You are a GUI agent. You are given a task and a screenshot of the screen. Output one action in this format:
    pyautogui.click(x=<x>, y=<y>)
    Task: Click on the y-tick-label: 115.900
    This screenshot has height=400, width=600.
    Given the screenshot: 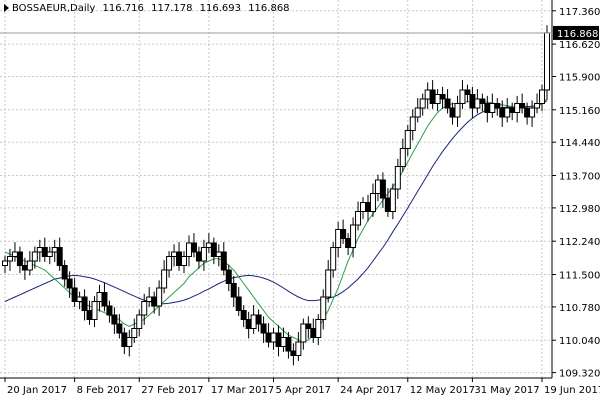 What is the action you would take?
    pyautogui.click(x=579, y=78)
    